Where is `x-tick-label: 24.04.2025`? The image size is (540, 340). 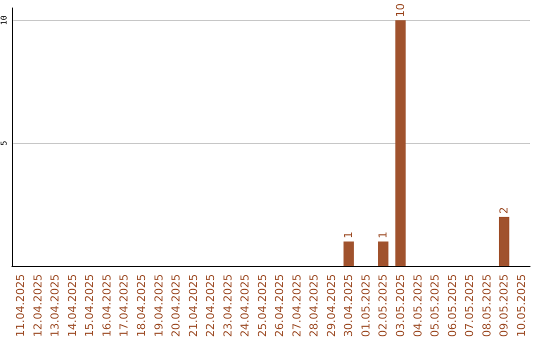
x-tick-label: 24.04.2025 is located at coordinates (245, 306).